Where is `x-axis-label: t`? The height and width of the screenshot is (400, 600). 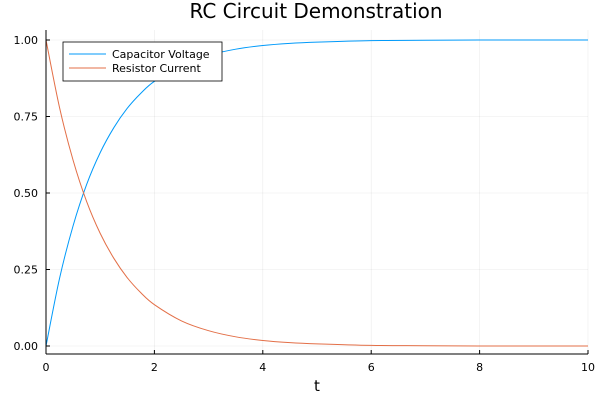
x-axis-label: t is located at coordinates (317, 386).